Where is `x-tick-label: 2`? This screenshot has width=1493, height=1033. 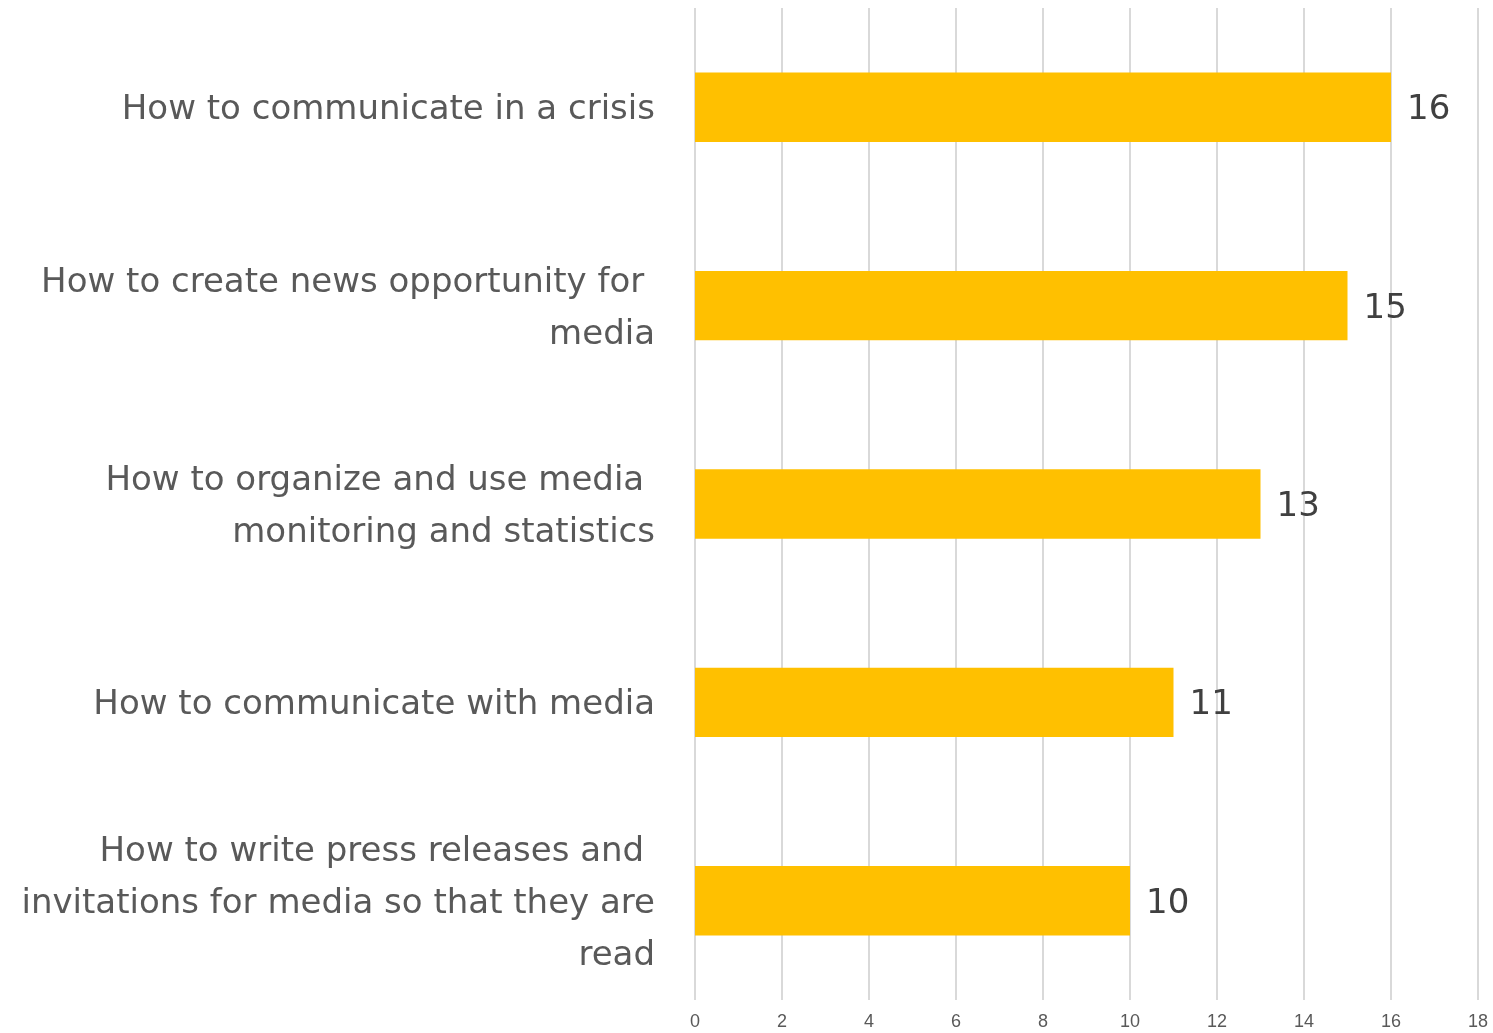
x-tick-label: 2 is located at coordinates (782, 1021).